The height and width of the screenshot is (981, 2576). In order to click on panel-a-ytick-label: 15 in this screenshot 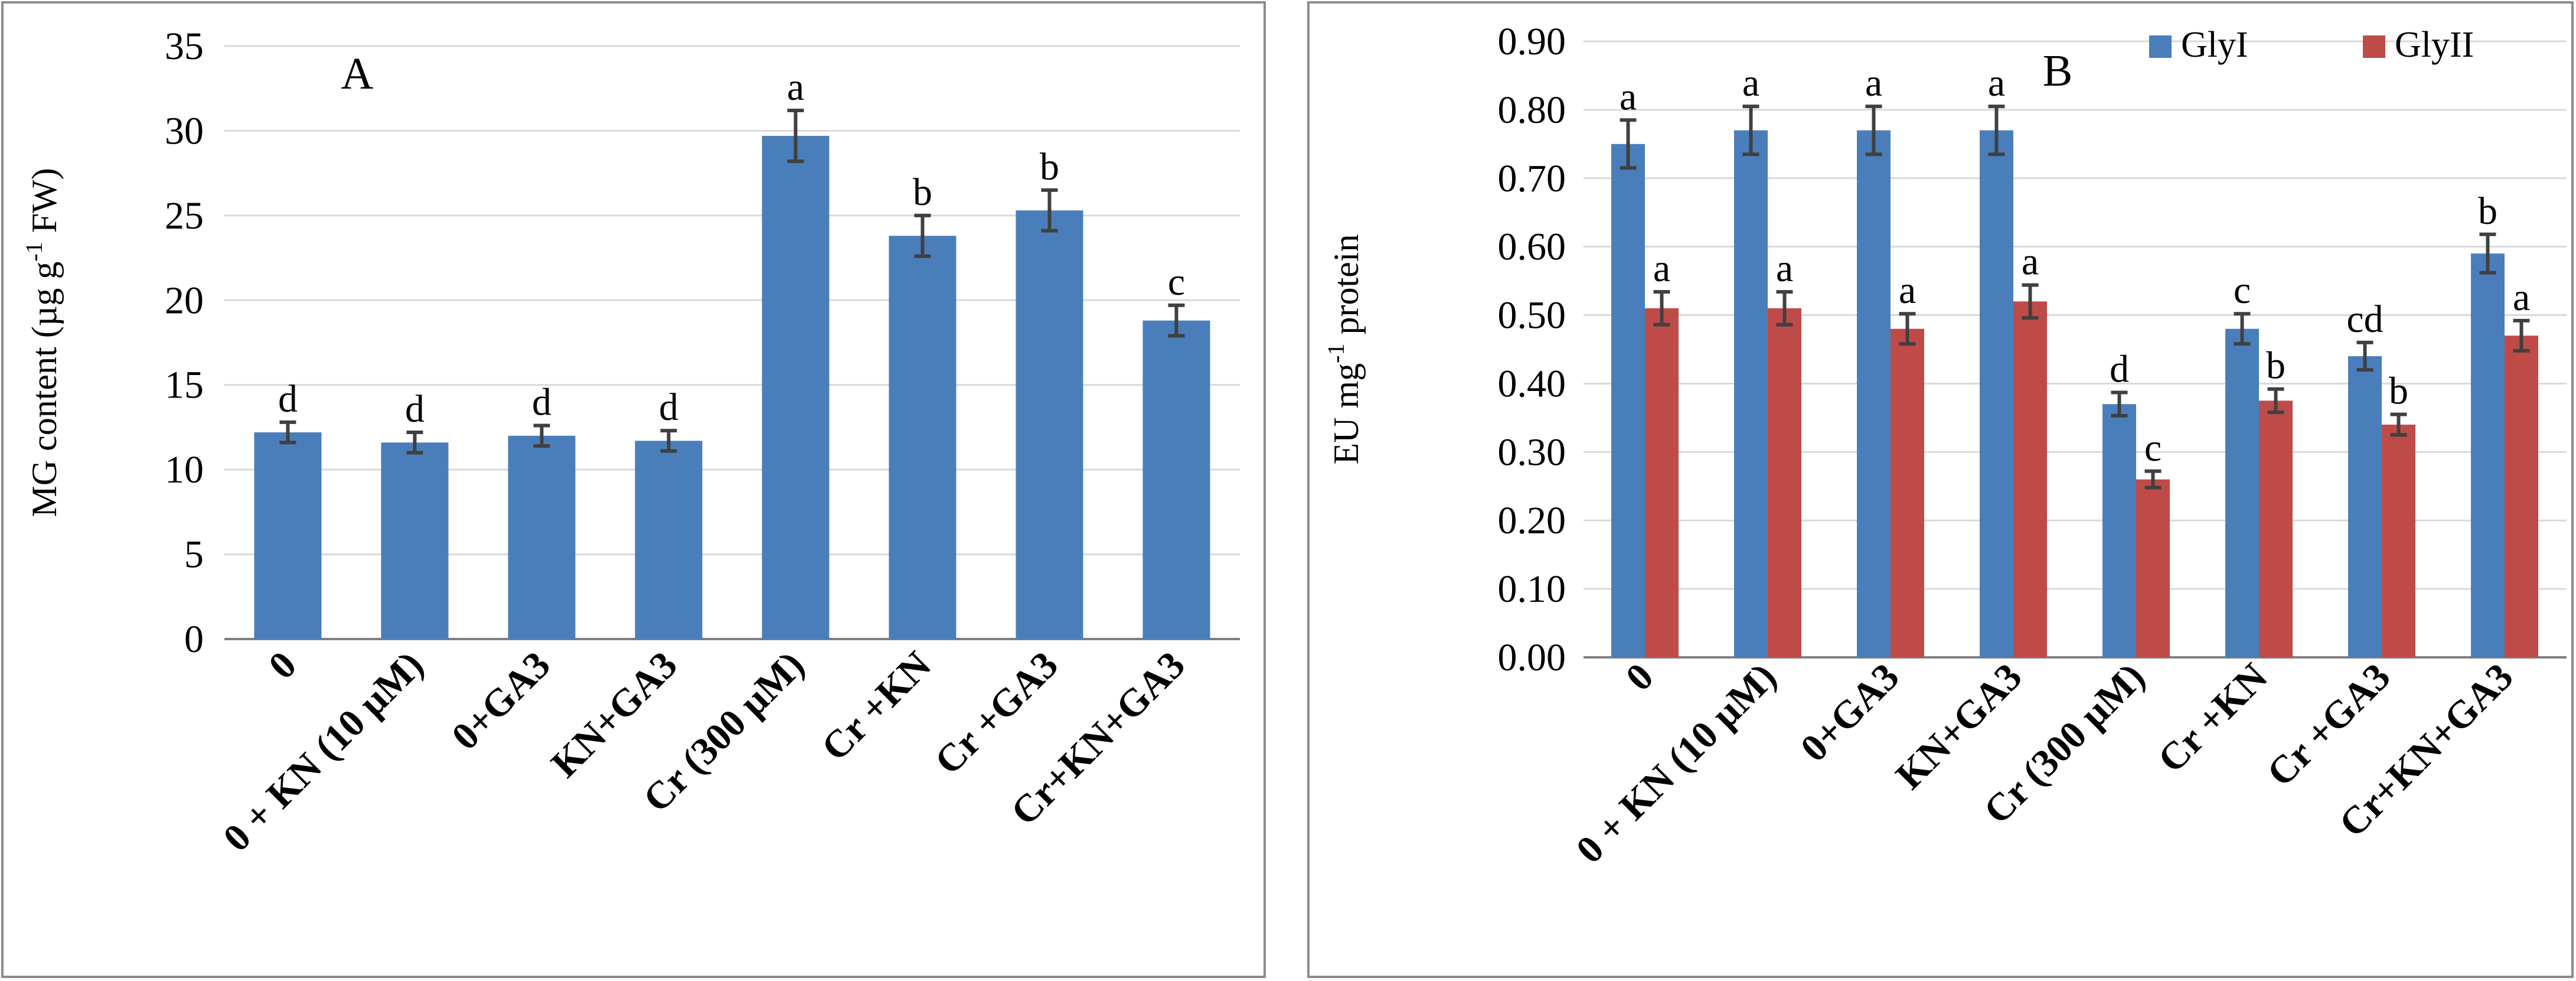, I will do `click(184, 386)`.